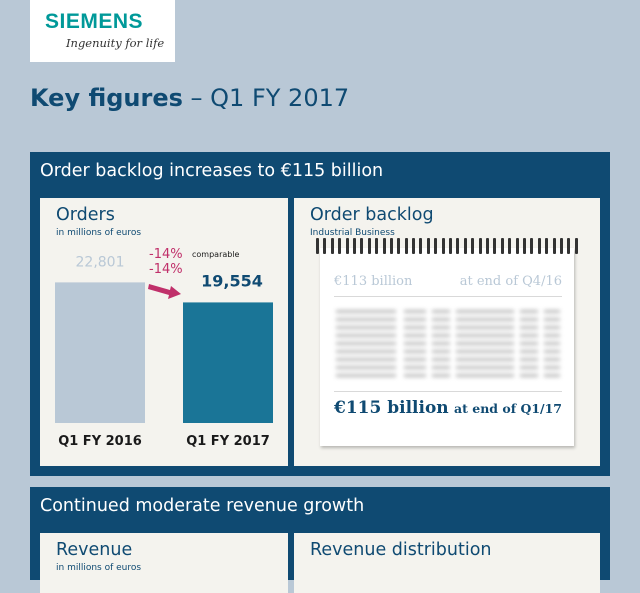 Image resolution: width=640 pixels, height=593 pixels. Describe the element at coordinates (391, 408) in the screenshot. I see `backlog-end-amount: €115 billion` at that location.